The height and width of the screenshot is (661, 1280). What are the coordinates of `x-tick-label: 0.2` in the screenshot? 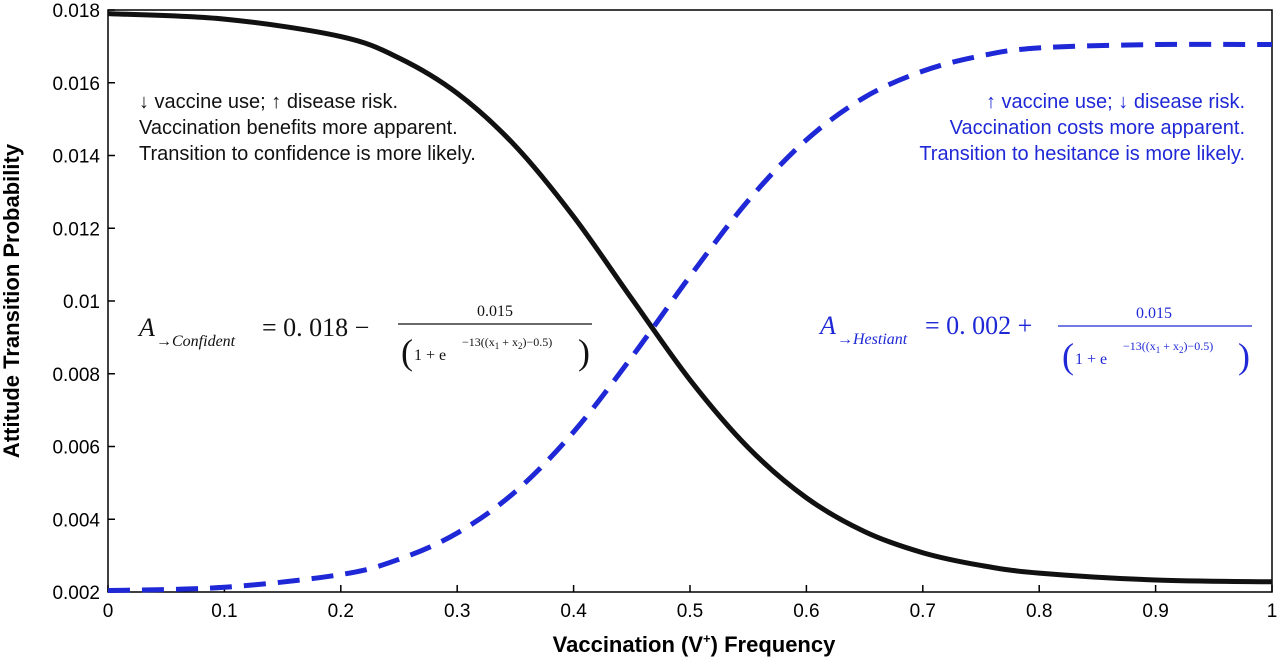 It's located at (341, 611).